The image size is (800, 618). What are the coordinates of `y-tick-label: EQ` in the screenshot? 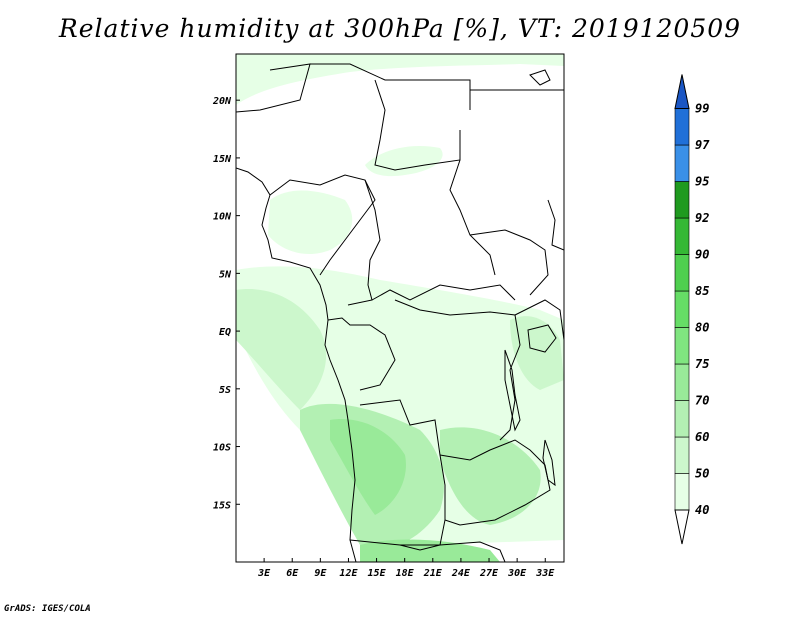 It's located at (225, 332).